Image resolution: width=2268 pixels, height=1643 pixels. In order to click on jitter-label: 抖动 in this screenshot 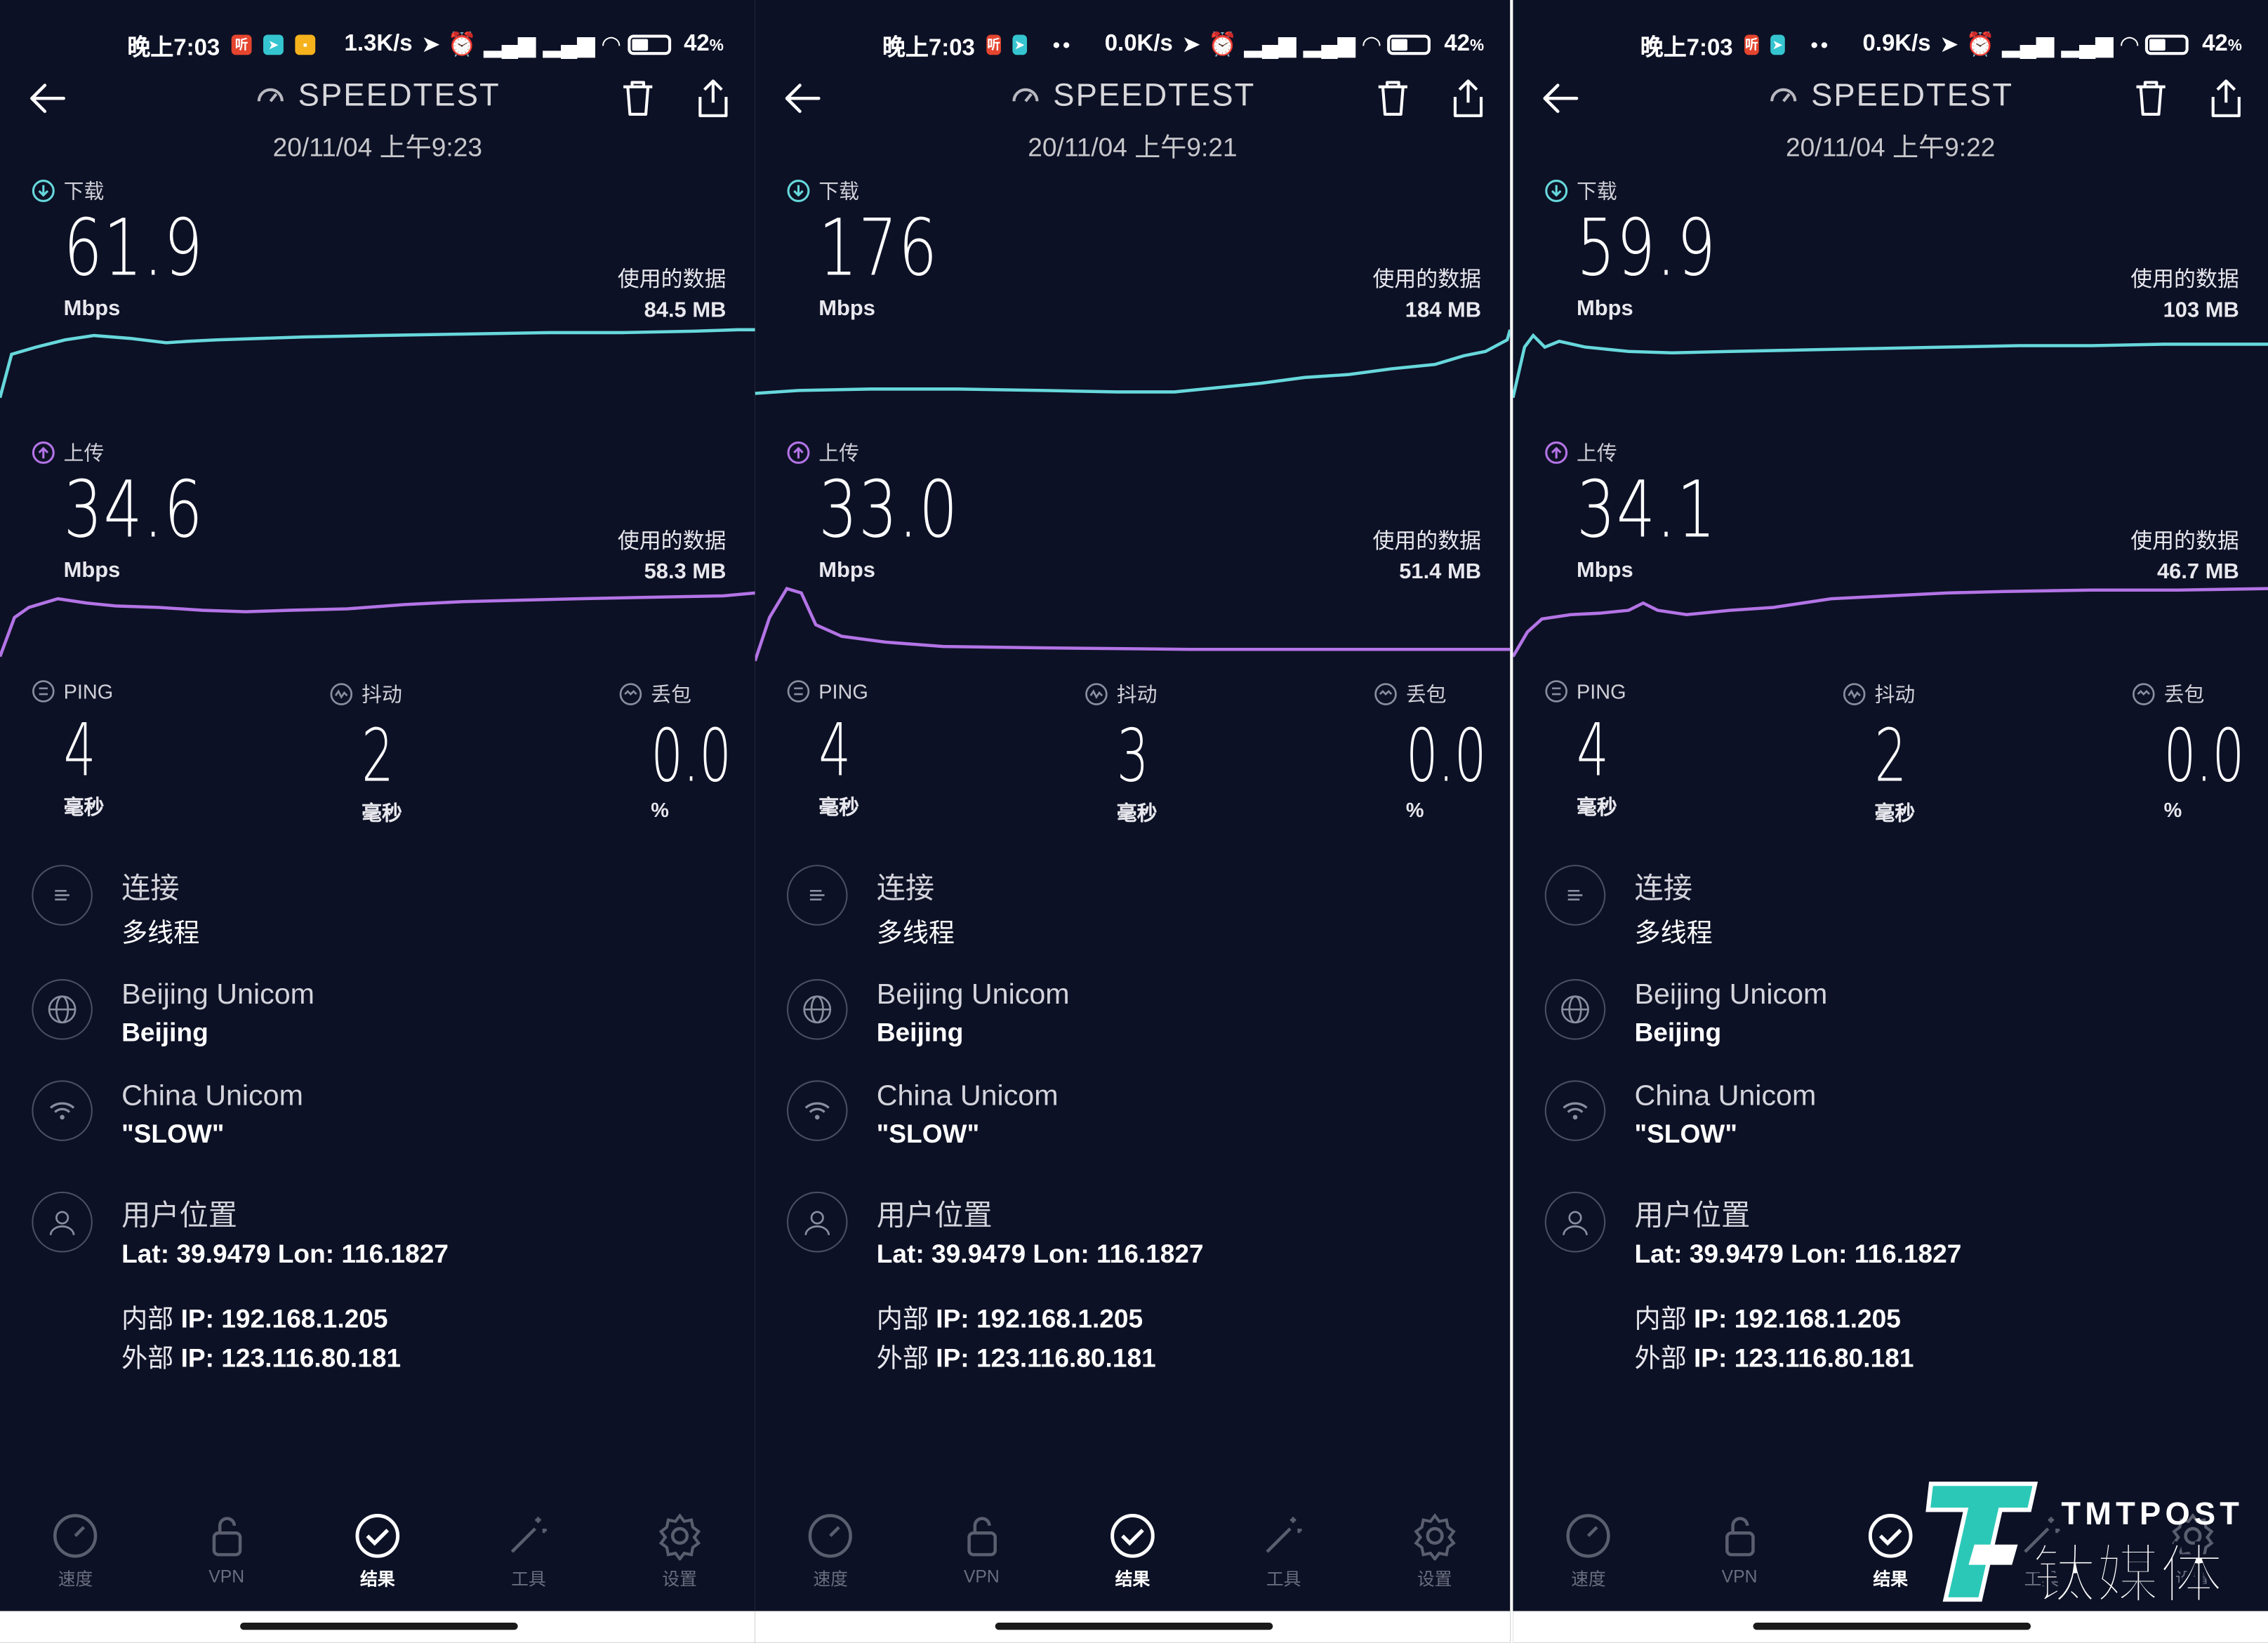, I will do `click(1123, 693)`.